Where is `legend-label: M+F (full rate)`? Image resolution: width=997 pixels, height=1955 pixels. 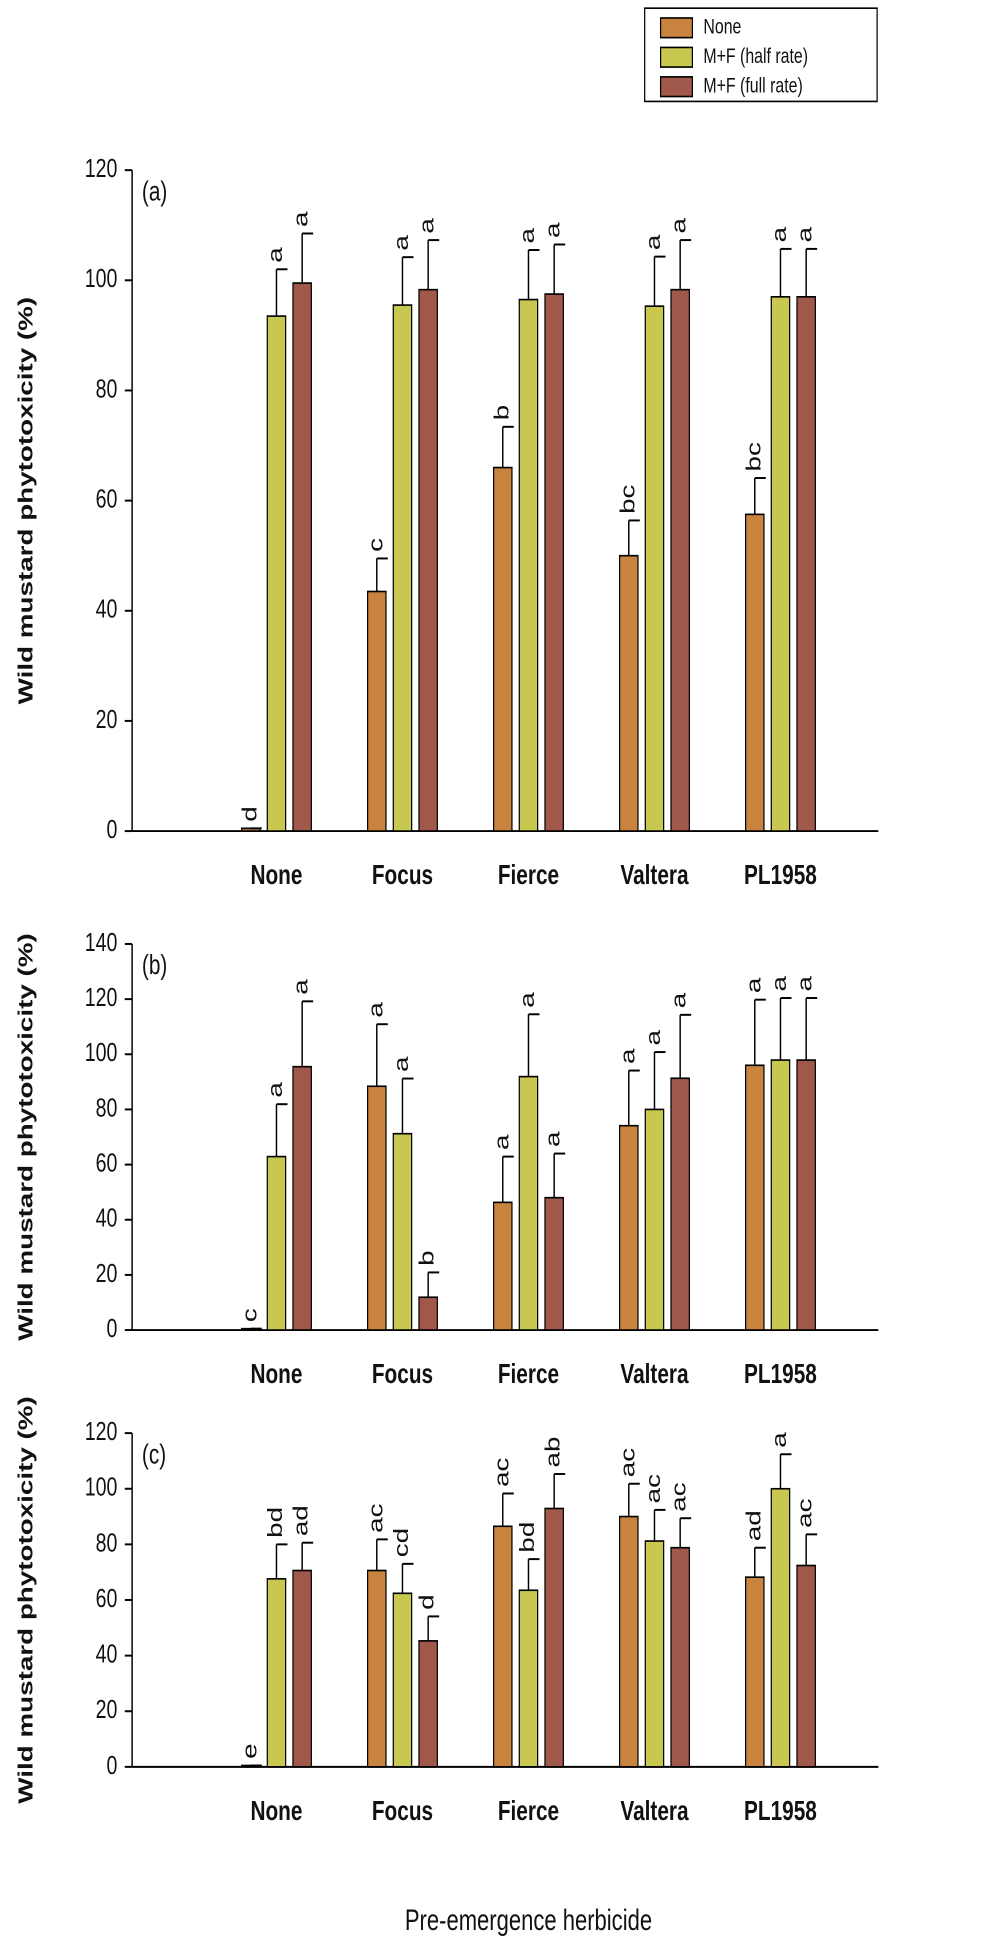 legend-label: M+F (full rate) is located at coordinates (752, 85).